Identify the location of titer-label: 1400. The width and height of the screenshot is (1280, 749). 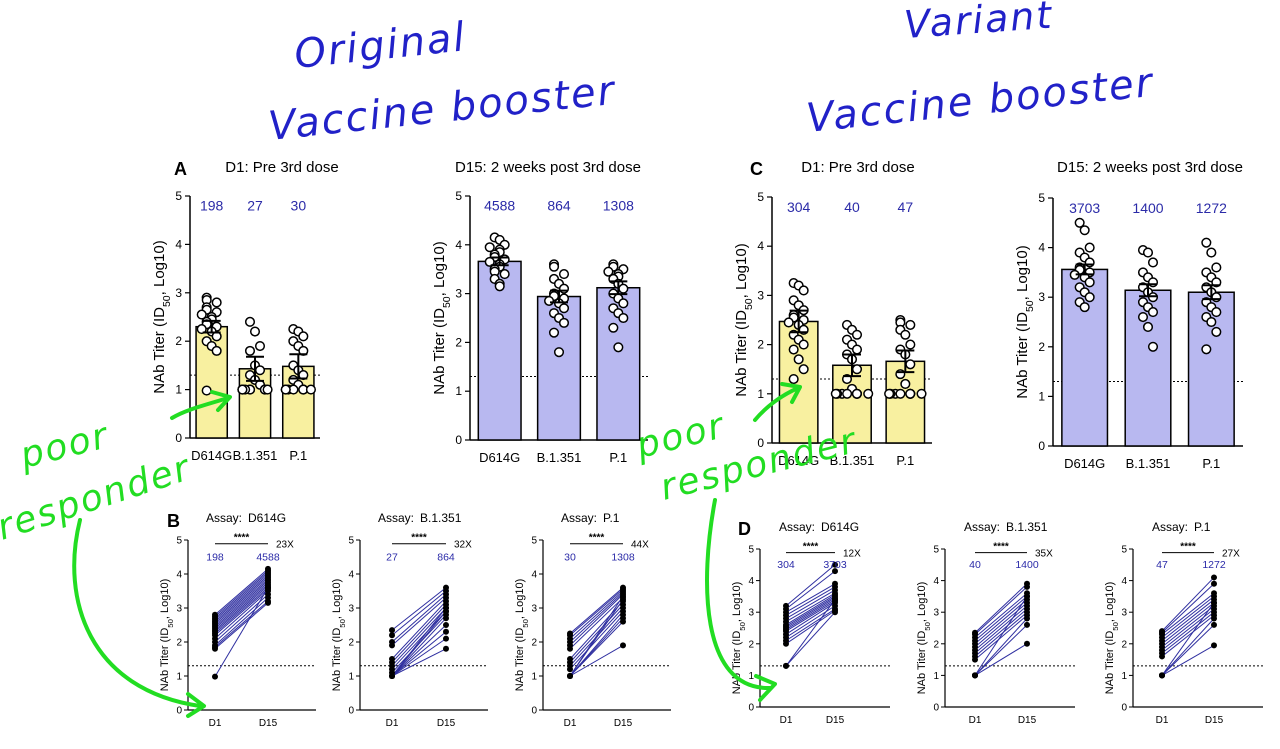
(1147, 208).